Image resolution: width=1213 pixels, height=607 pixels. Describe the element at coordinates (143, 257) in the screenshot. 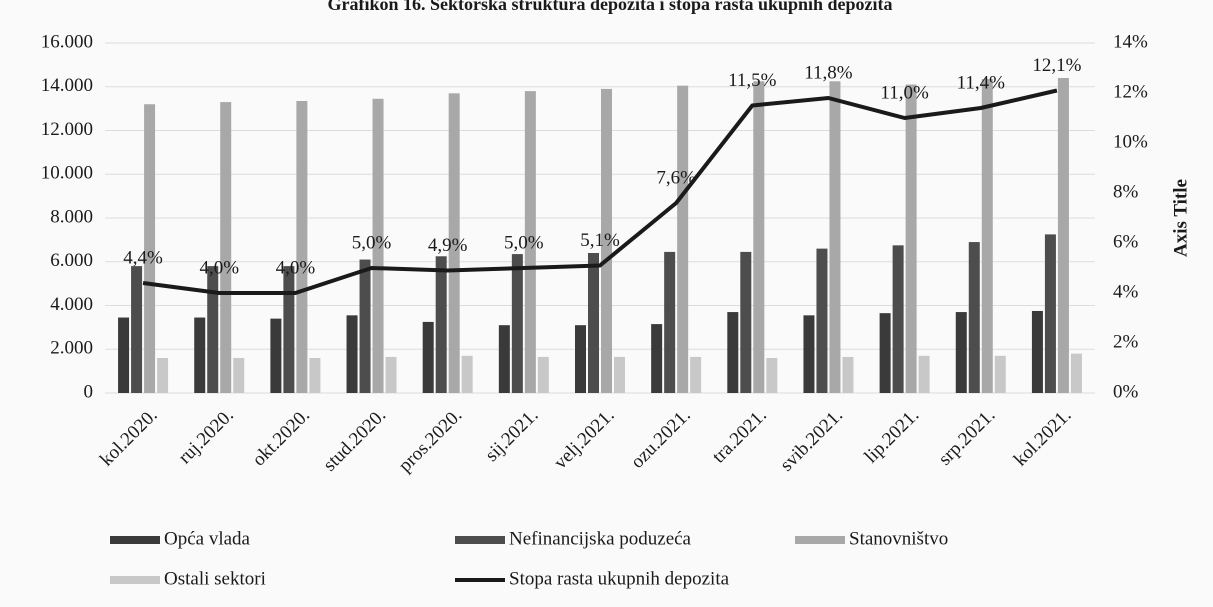

I see `data-label: 4,4%` at that location.